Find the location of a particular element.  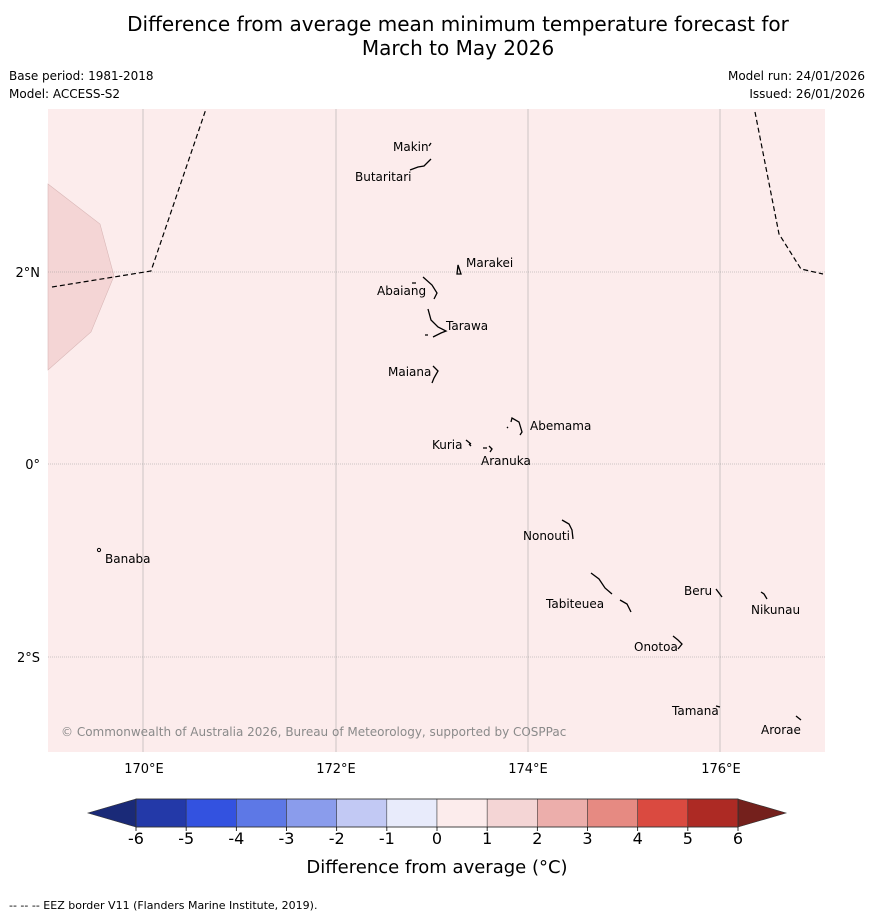

meta-right: Model run: 24/01/2026 Issued: 26/01/2026 is located at coordinates (796, 85).